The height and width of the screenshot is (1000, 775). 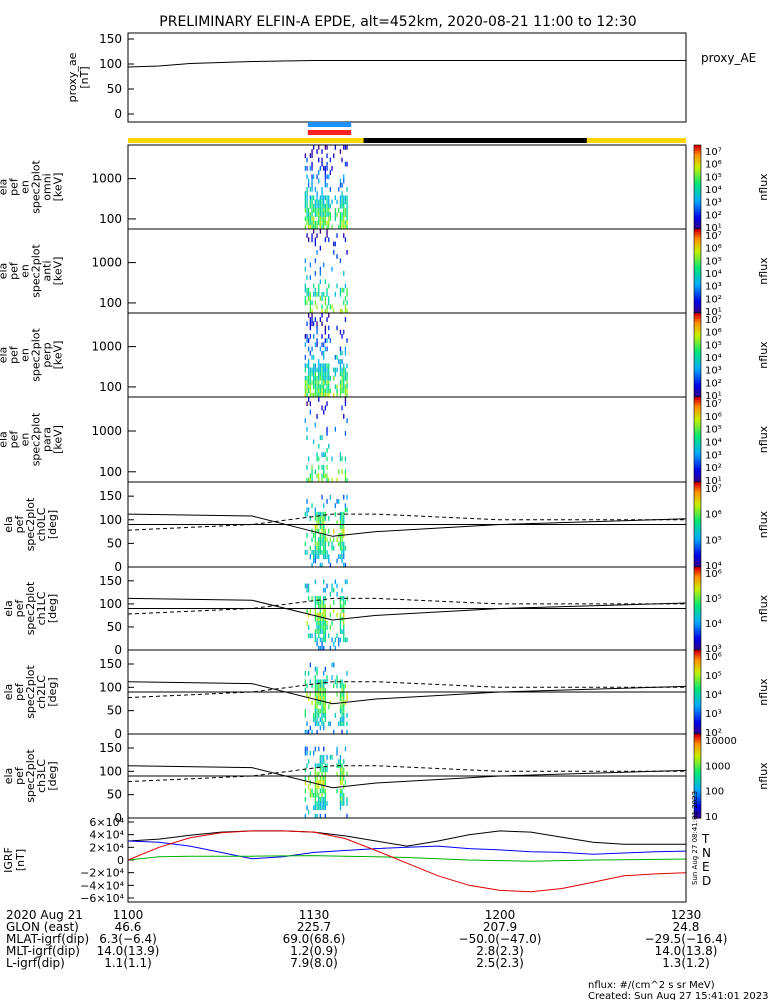 What do you see at coordinates (106, 263) in the screenshot?
I see `ytick-label: 1000` at bounding box center [106, 263].